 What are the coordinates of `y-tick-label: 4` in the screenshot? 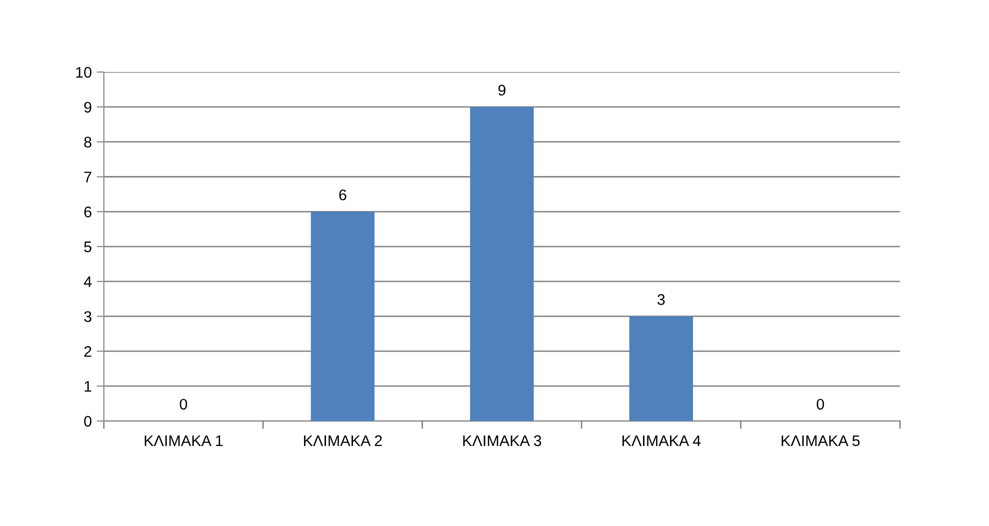 It's located at (88, 281).